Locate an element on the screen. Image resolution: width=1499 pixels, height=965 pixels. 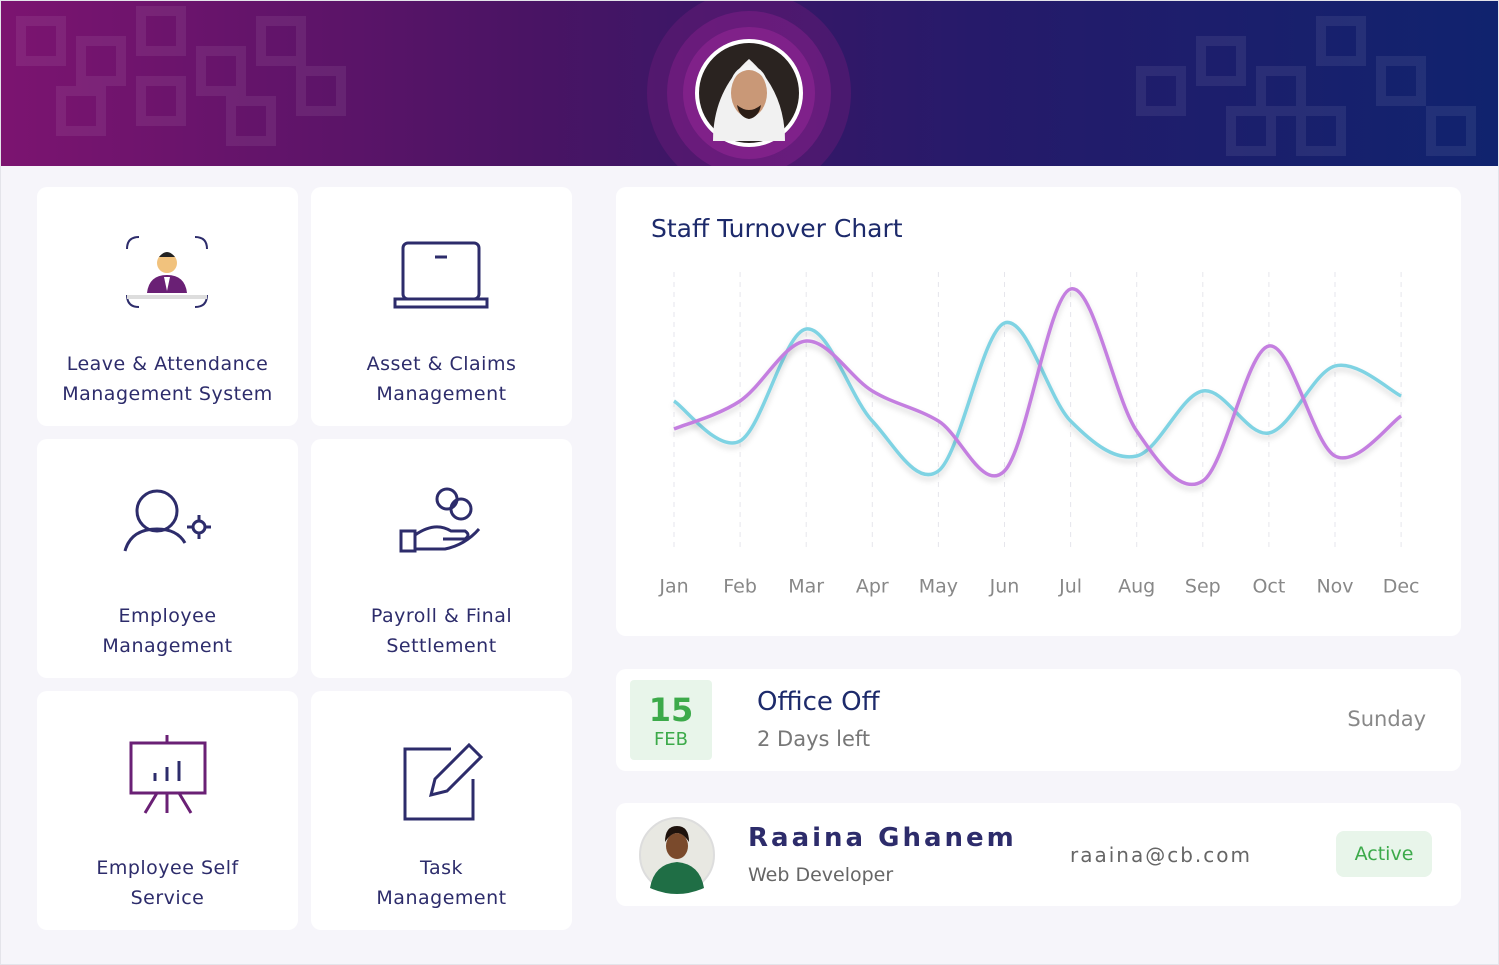
module-label: Employee Management is located at coordinates (167, 631).